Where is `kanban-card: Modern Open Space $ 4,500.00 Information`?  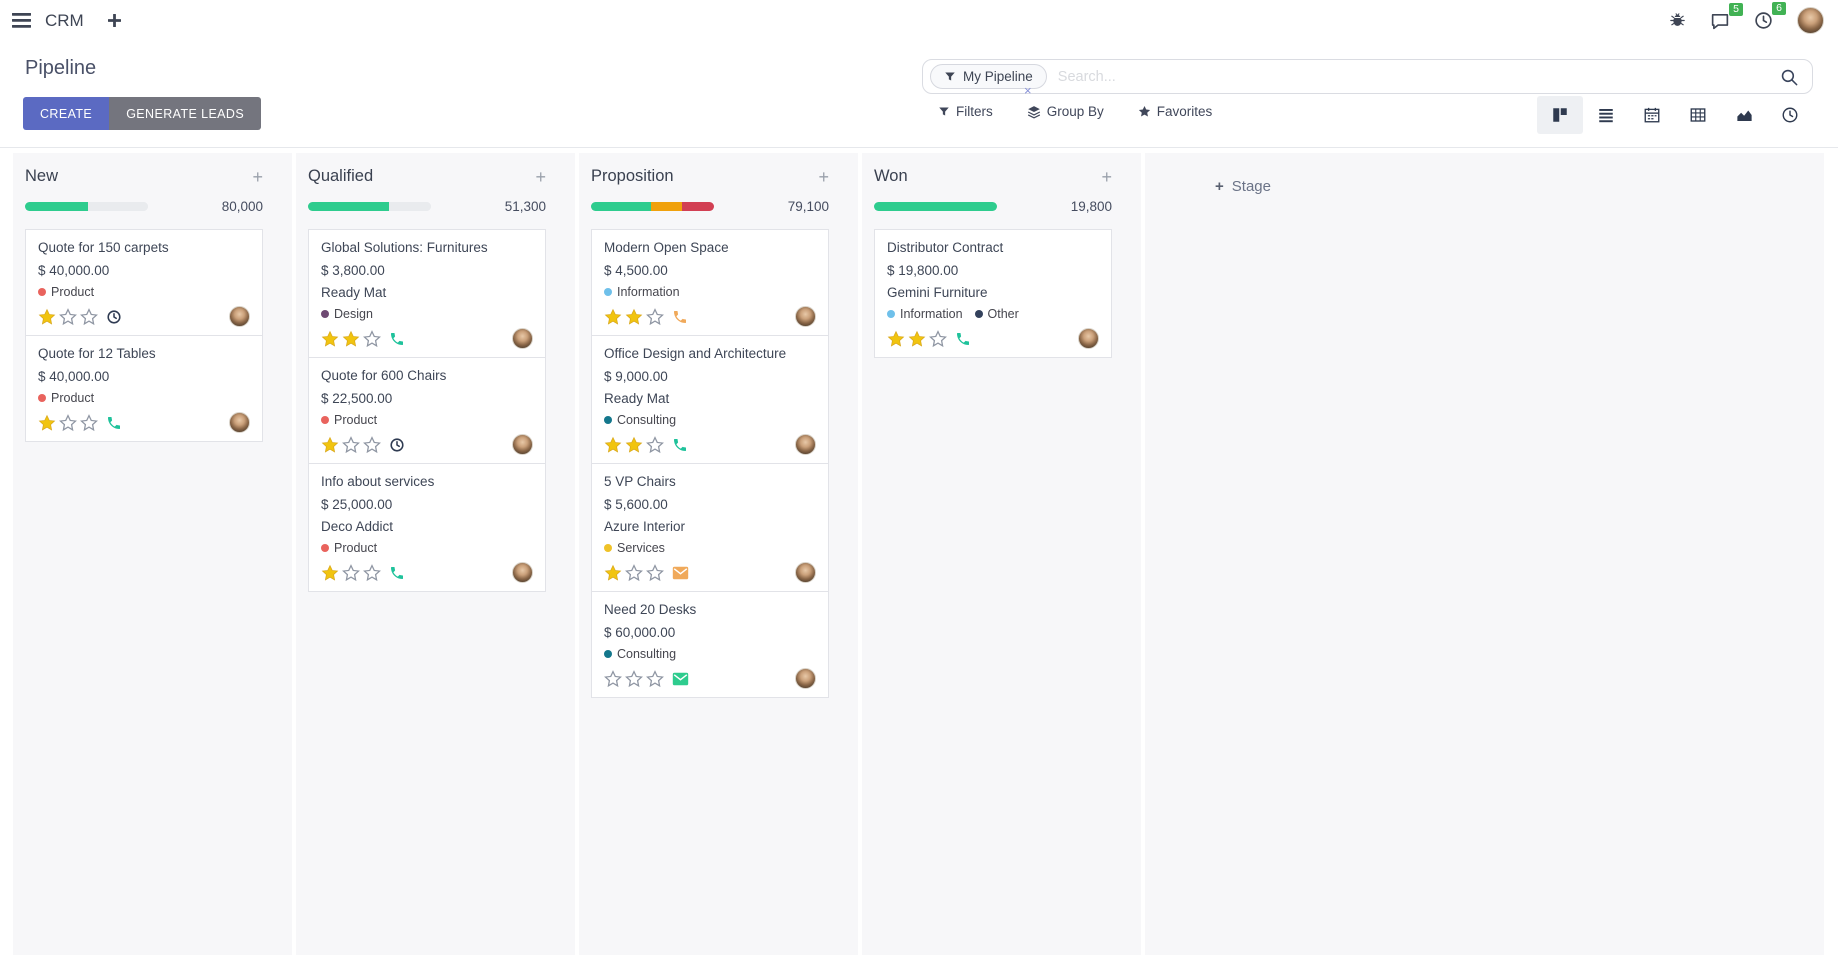
kanban-card: Modern Open Space $ 4,500.00 Information is located at coordinates (710, 282).